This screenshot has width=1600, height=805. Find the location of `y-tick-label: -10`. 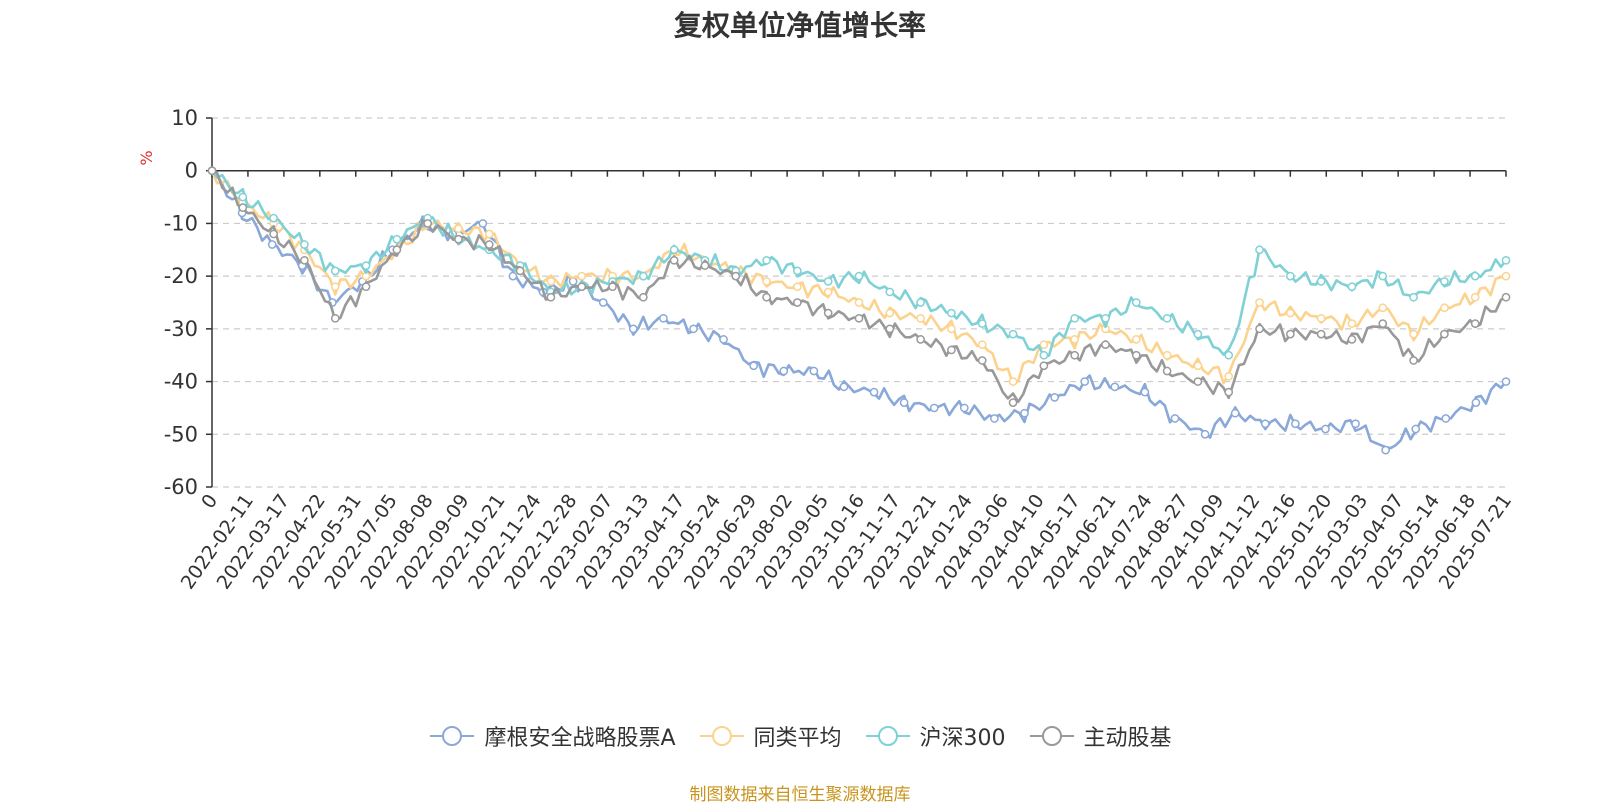

y-tick-label: -10 is located at coordinates (181, 223).